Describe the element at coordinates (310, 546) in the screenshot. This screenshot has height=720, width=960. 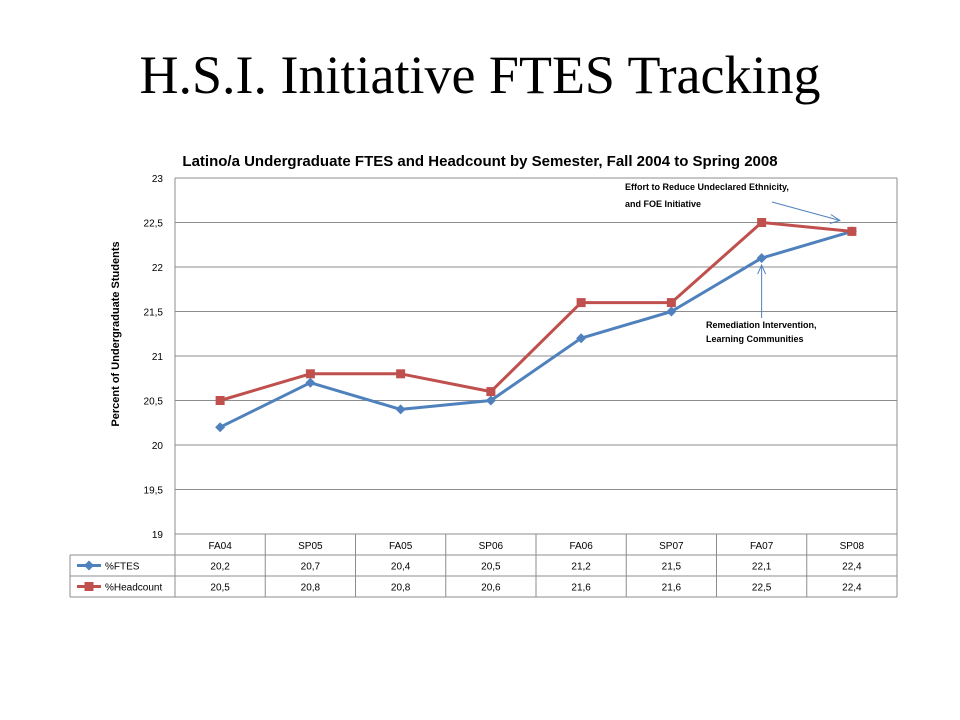
I see `x-tick-label: SP05` at that location.